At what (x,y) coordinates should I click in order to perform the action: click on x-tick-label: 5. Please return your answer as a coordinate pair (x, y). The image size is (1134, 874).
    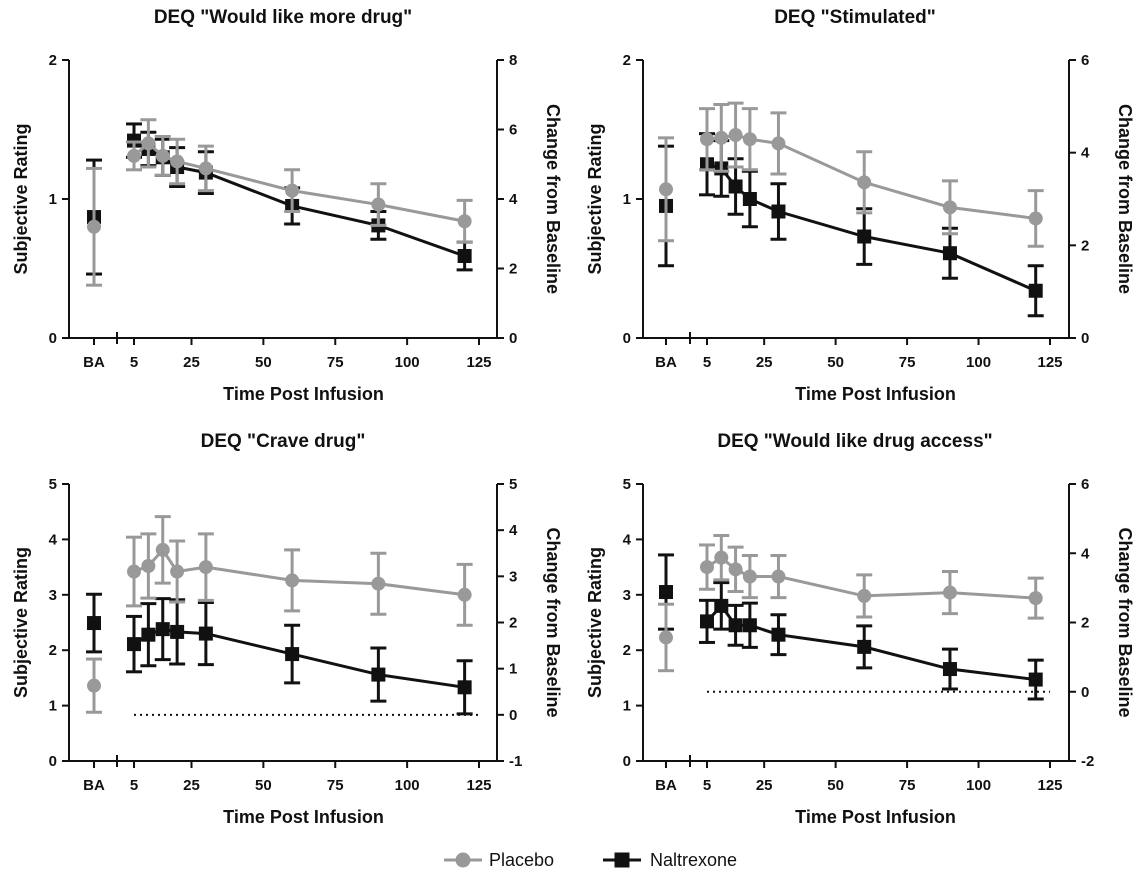
    Looking at the image, I should click on (134, 362).